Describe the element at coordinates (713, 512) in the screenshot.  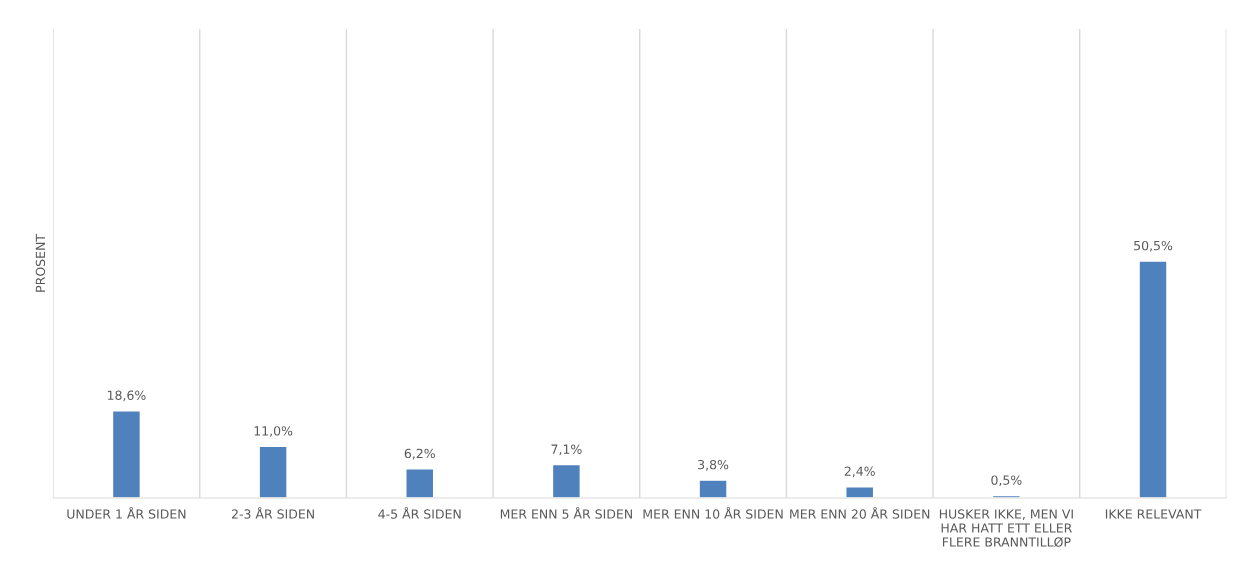
I see `x-tick-label: MER ENN 10 ÅR SIDEN` at that location.